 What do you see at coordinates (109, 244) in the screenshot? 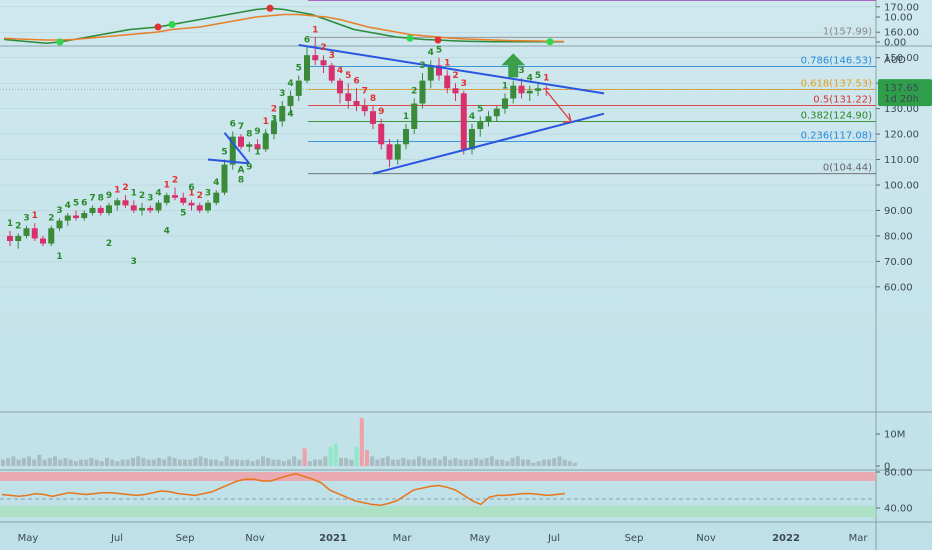
I see `wave-label: 2` at bounding box center [109, 244].